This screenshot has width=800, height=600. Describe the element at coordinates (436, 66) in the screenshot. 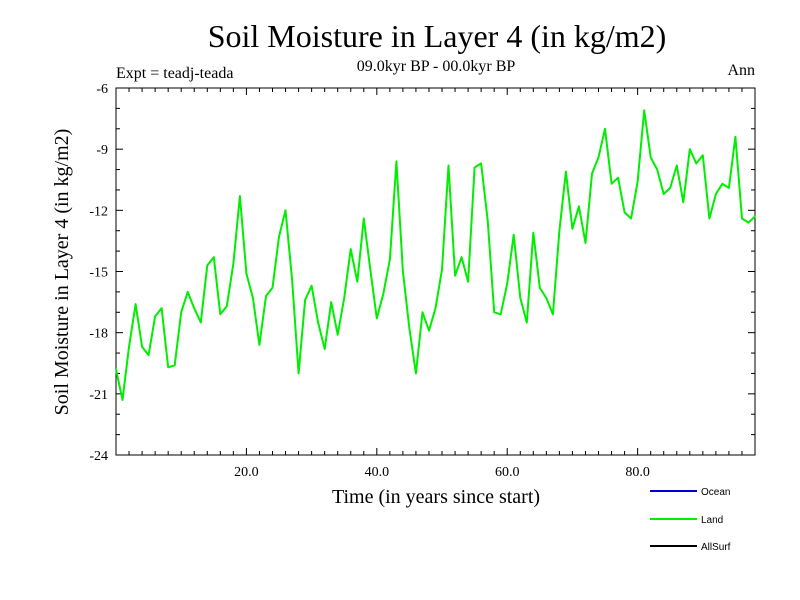

I see `chart-subtitle: 09.0kyr BP - 00.0kyr BP` at that location.